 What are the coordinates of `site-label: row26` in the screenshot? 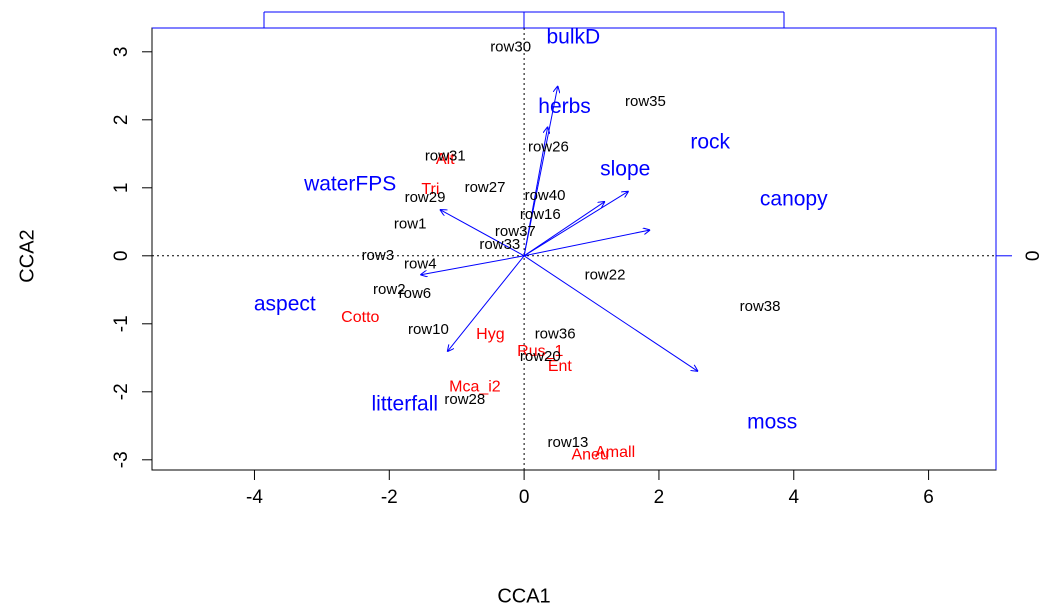 It's located at (548, 147).